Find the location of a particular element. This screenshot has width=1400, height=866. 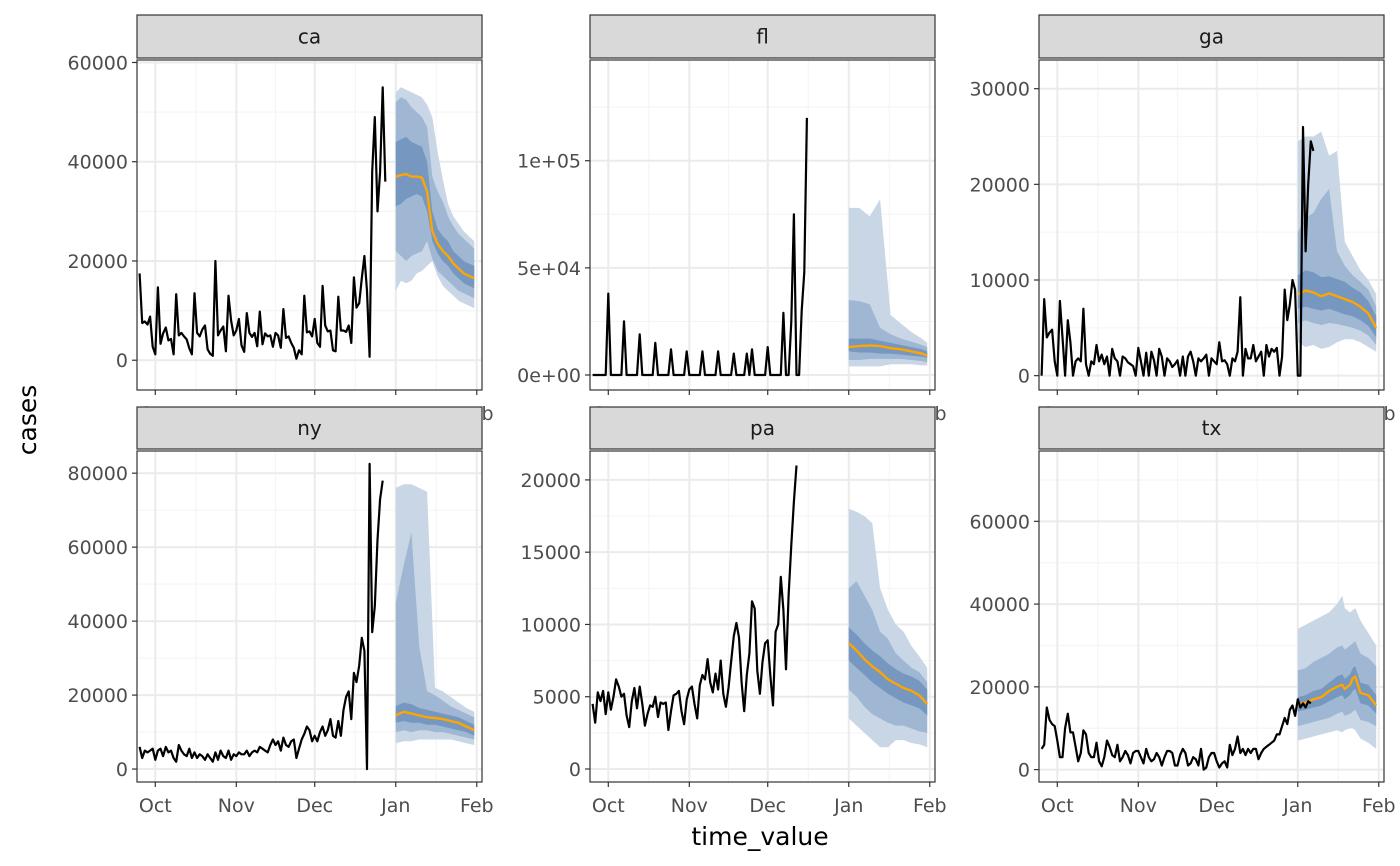

panel-tx: tx 0 20000 40000 60000 Oct Nov Dec Jan Feb is located at coordinates (1183, 611).